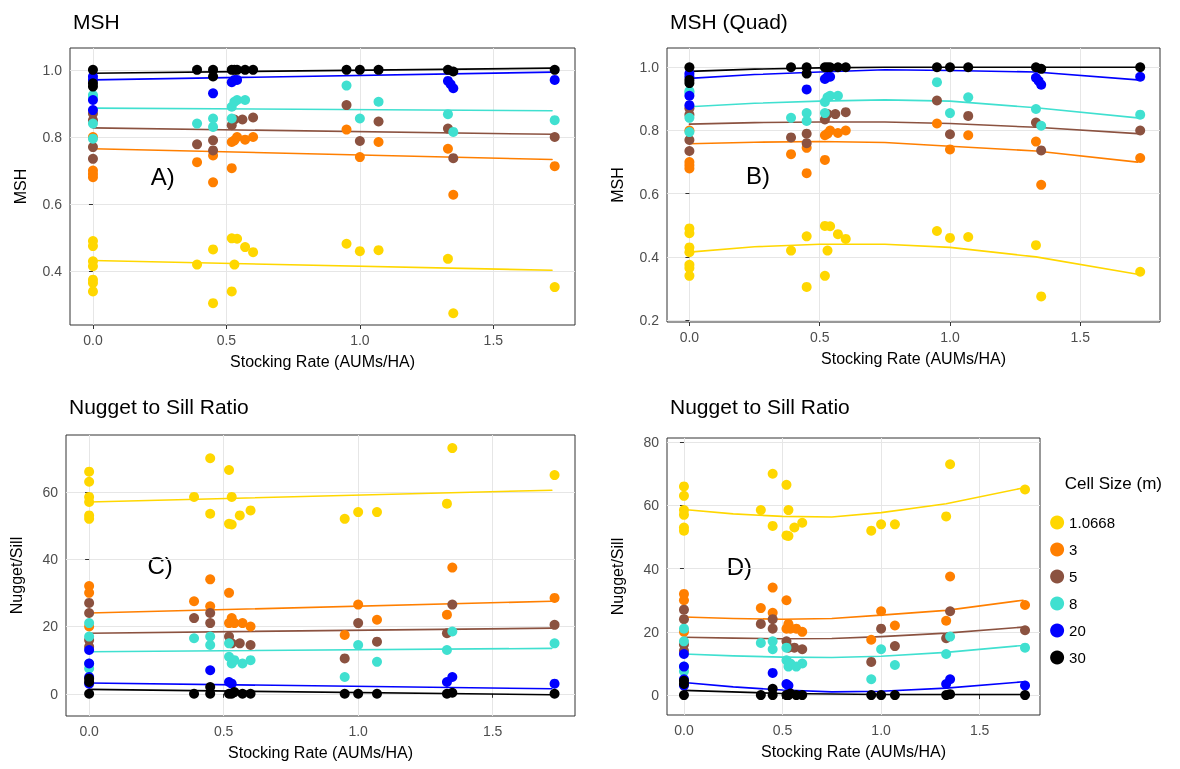 The height and width of the screenshot is (769, 1180). Describe the element at coordinates (1077, 630) in the screenshot. I see `legend-label: 20` at that location.